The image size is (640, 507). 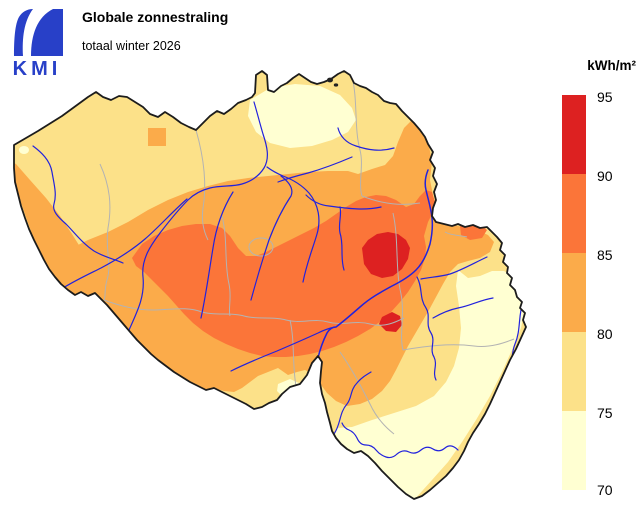 What do you see at coordinates (605, 413) in the screenshot?
I see `legend-tick-75: 75` at bounding box center [605, 413].